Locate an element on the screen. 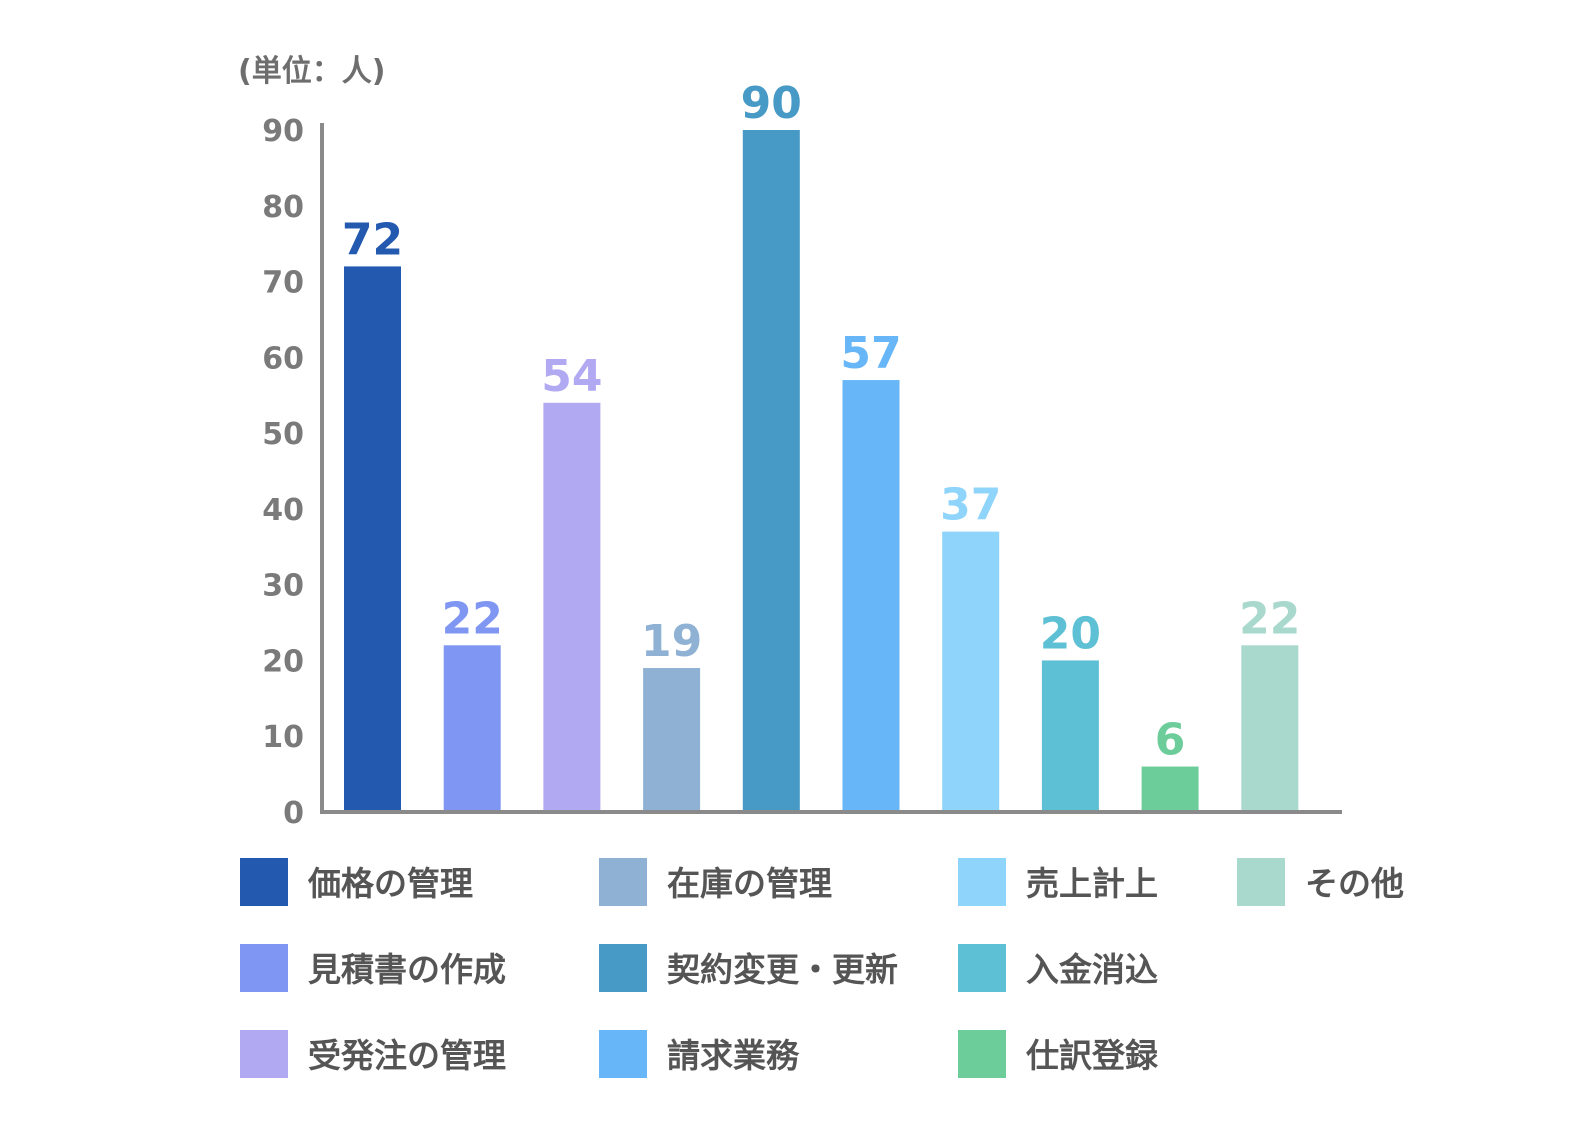 Image resolution: width=1578 pixels, height=1140 pixels. legend-label: 請求業務 is located at coordinates (733, 1055).